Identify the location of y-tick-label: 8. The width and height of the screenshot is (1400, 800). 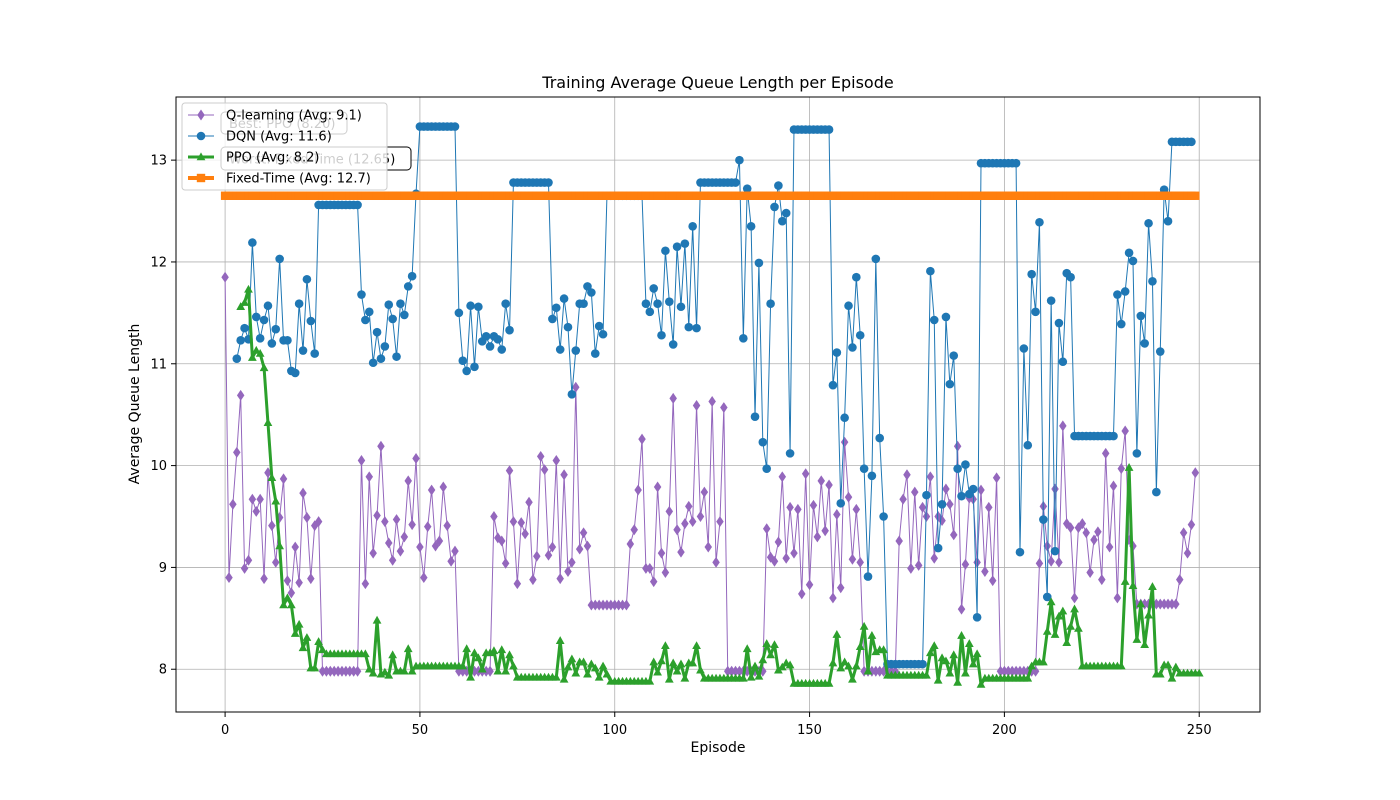
(163, 670).